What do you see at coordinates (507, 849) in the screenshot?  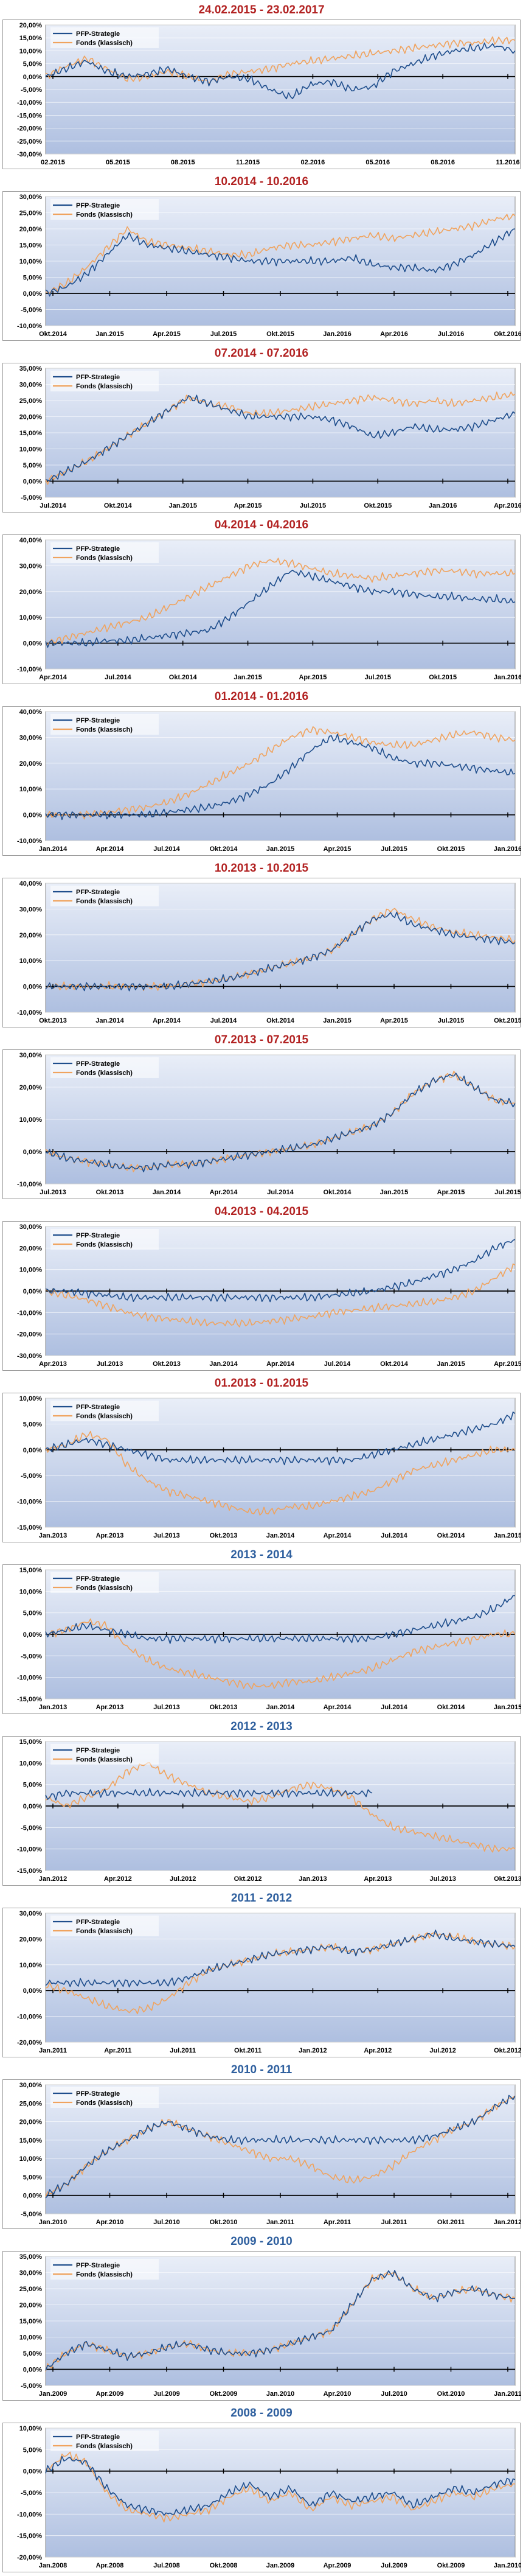 I see `x-tick-label: Jan.2016` at bounding box center [507, 849].